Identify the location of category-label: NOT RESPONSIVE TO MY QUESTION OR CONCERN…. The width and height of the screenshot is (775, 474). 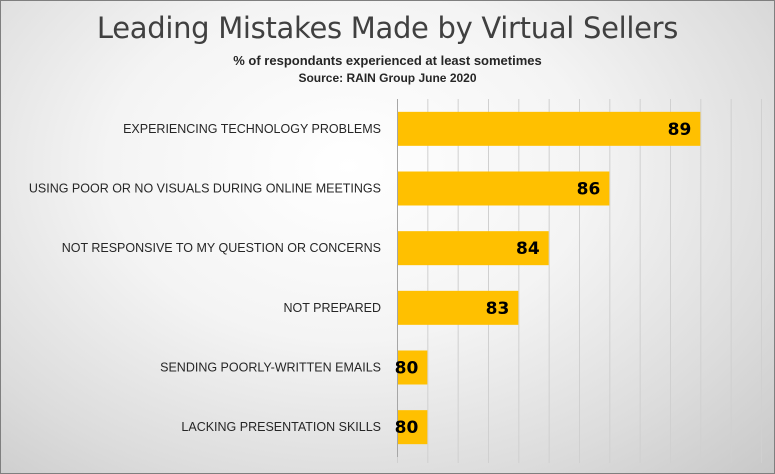
(221, 248).